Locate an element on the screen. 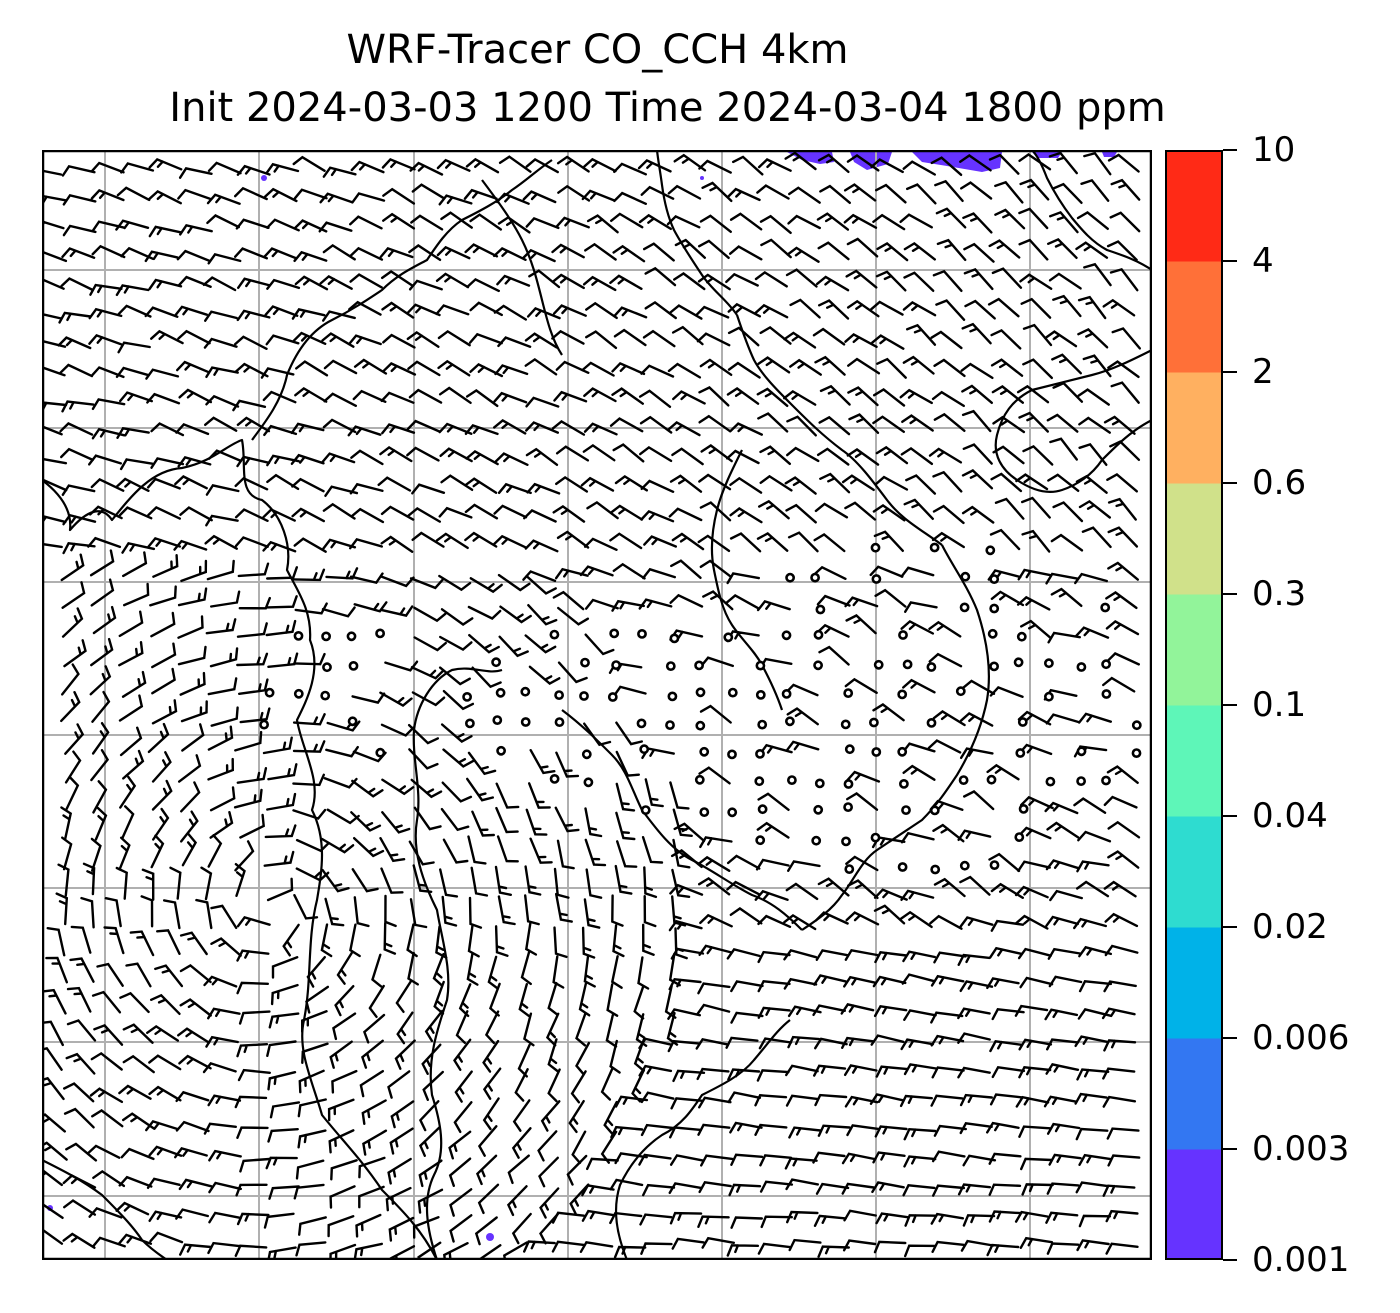  colorbar-tick-mark is located at coordinates (1230, 261).